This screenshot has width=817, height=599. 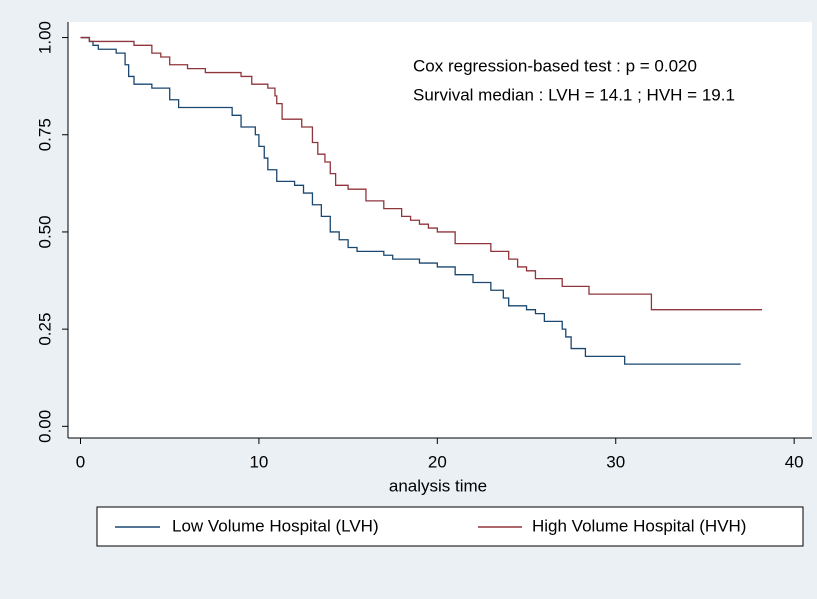 What do you see at coordinates (438, 485) in the screenshot?
I see `x-axis-label: analysis time` at bounding box center [438, 485].